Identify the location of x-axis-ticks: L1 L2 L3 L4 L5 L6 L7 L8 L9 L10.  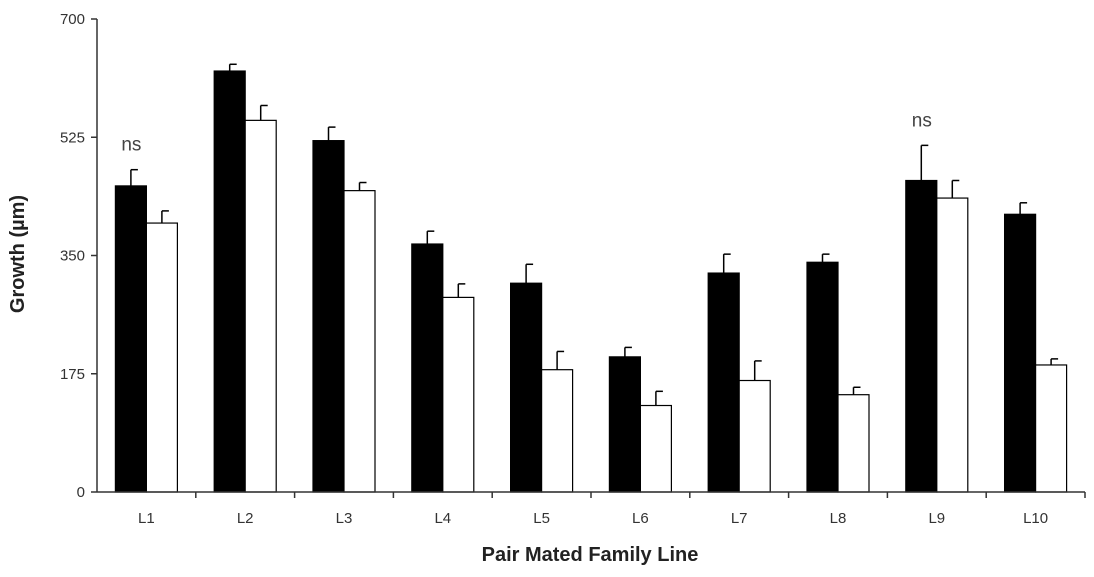
(612, 509).